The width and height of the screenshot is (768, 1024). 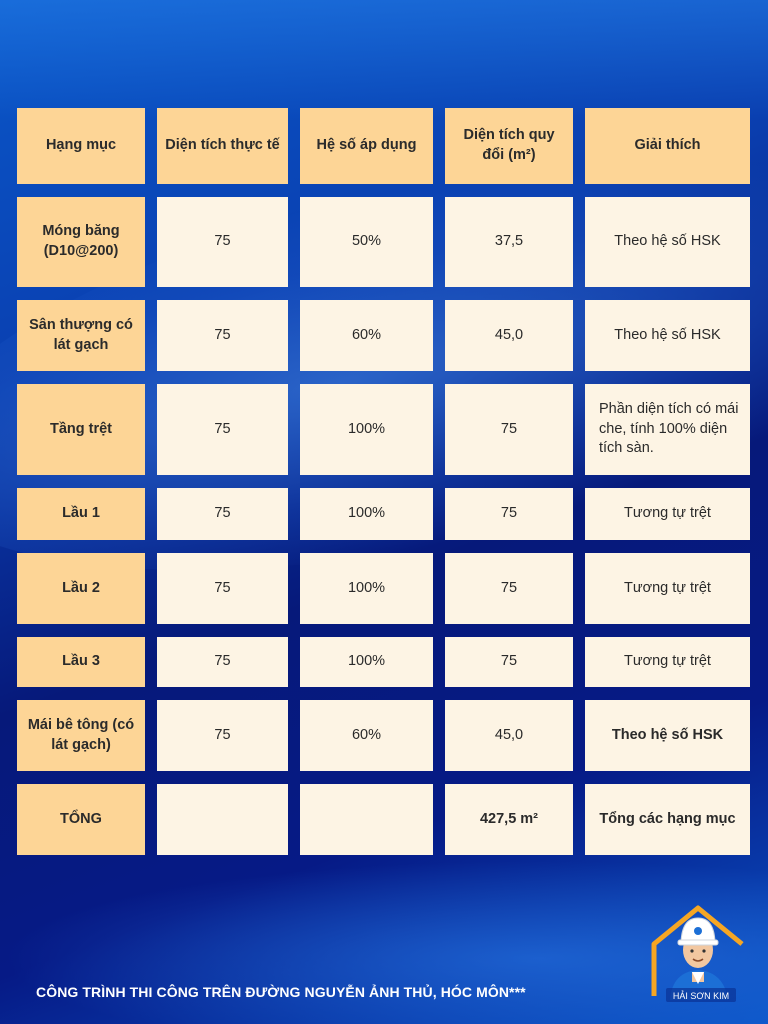 What do you see at coordinates (509, 819) in the screenshot?
I see `table-cell-total-converted: 427,5 m²` at bounding box center [509, 819].